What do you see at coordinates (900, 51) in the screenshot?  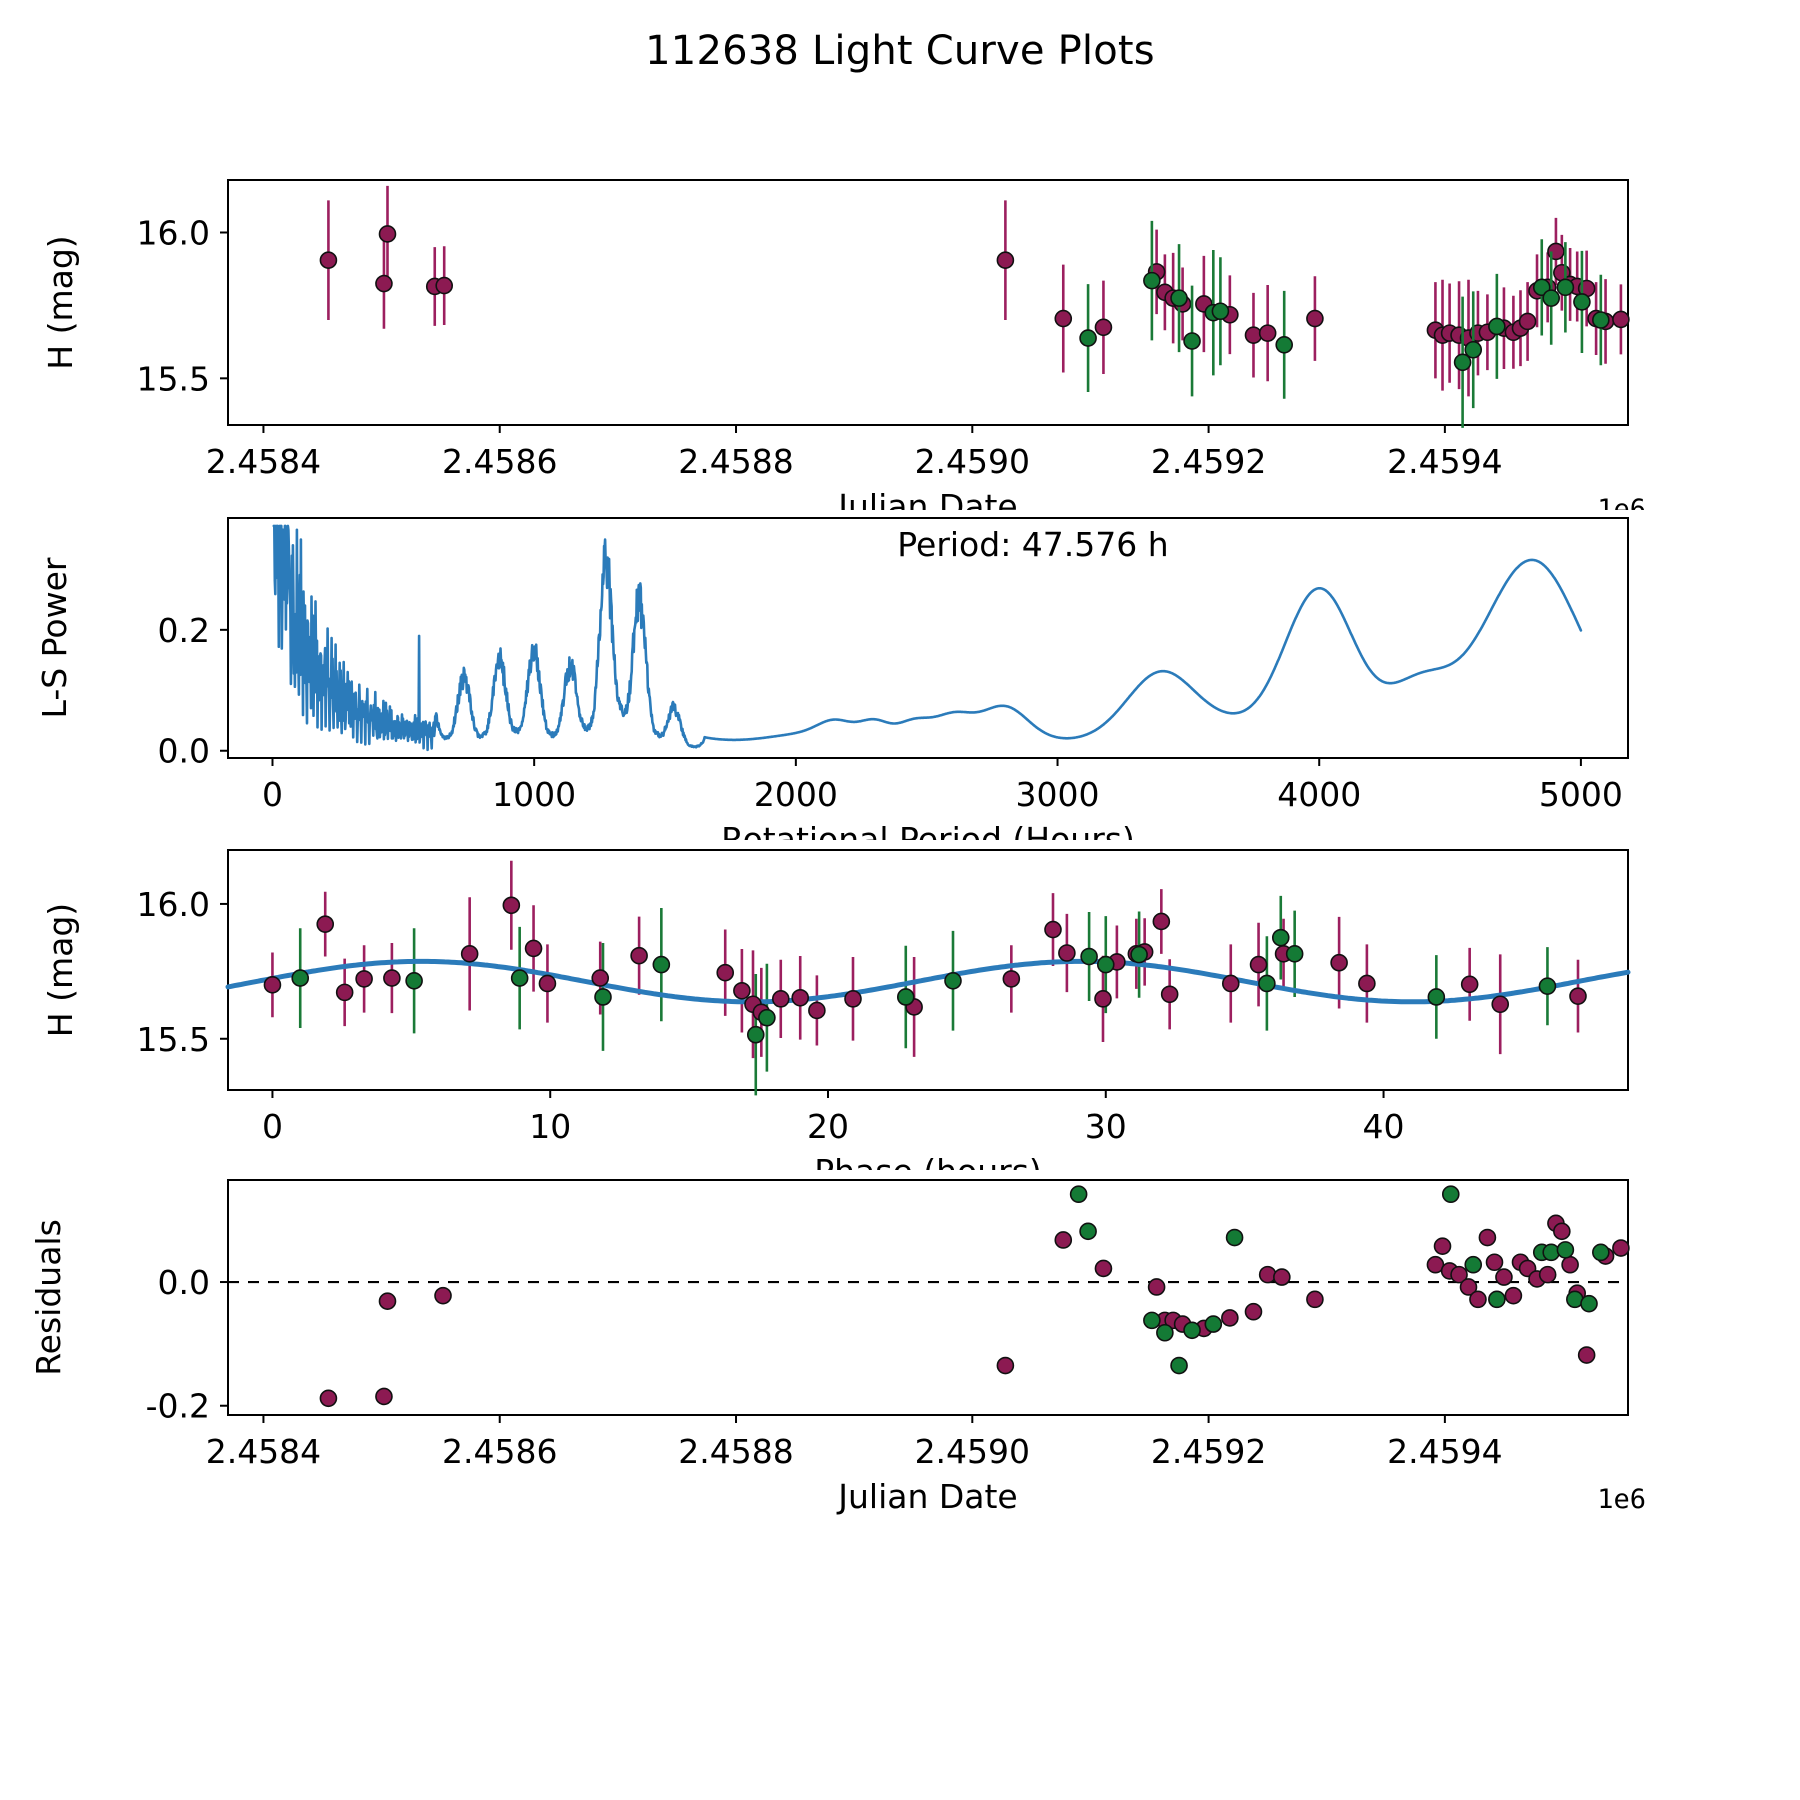 I see `figure-title: 112638 Light Curve Plots` at bounding box center [900, 51].